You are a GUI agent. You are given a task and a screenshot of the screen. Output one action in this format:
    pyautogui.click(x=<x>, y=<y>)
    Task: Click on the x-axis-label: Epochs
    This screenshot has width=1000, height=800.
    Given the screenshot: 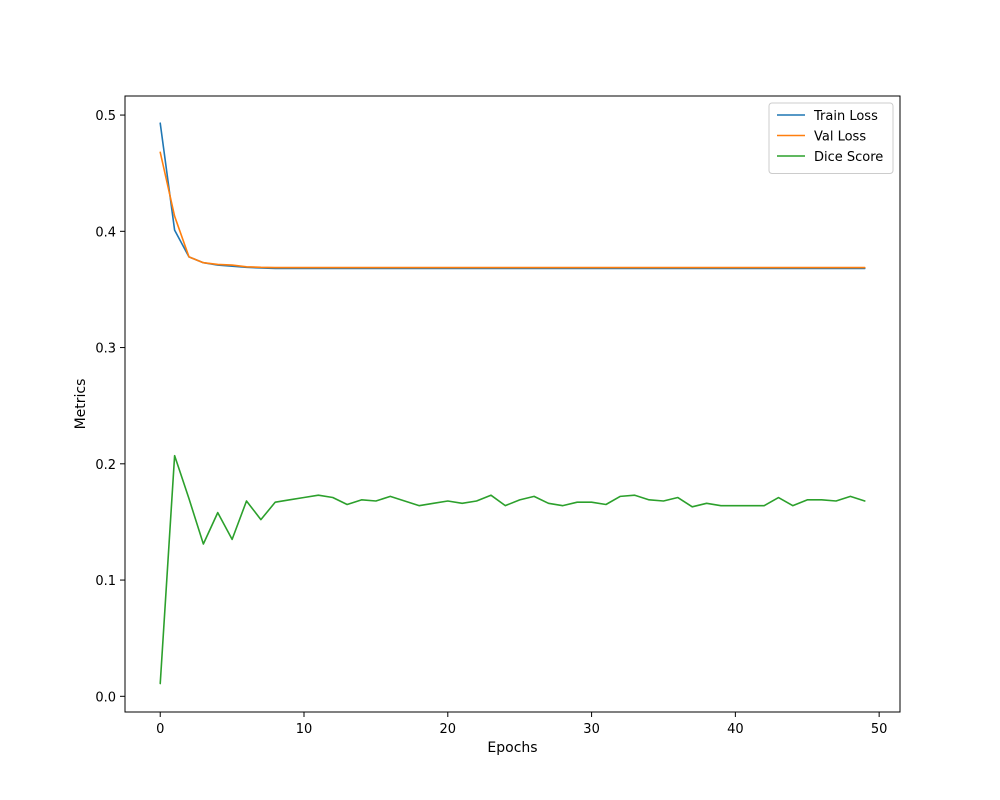 What is the action you would take?
    pyautogui.click(x=512, y=748)
    